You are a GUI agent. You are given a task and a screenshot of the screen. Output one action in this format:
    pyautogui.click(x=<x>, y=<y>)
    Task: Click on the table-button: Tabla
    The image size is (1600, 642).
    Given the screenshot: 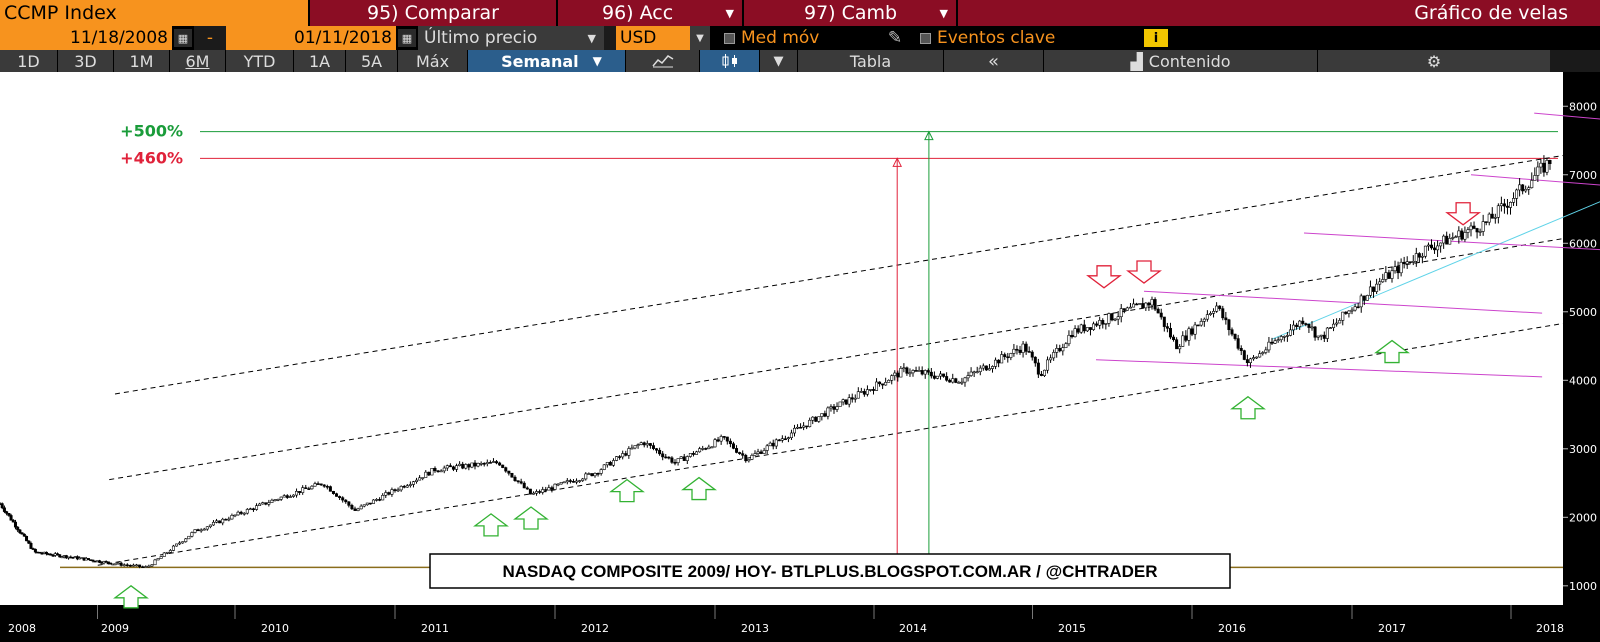 What is the action you would take?
    pyautogui.click(x=871, y=61)
    